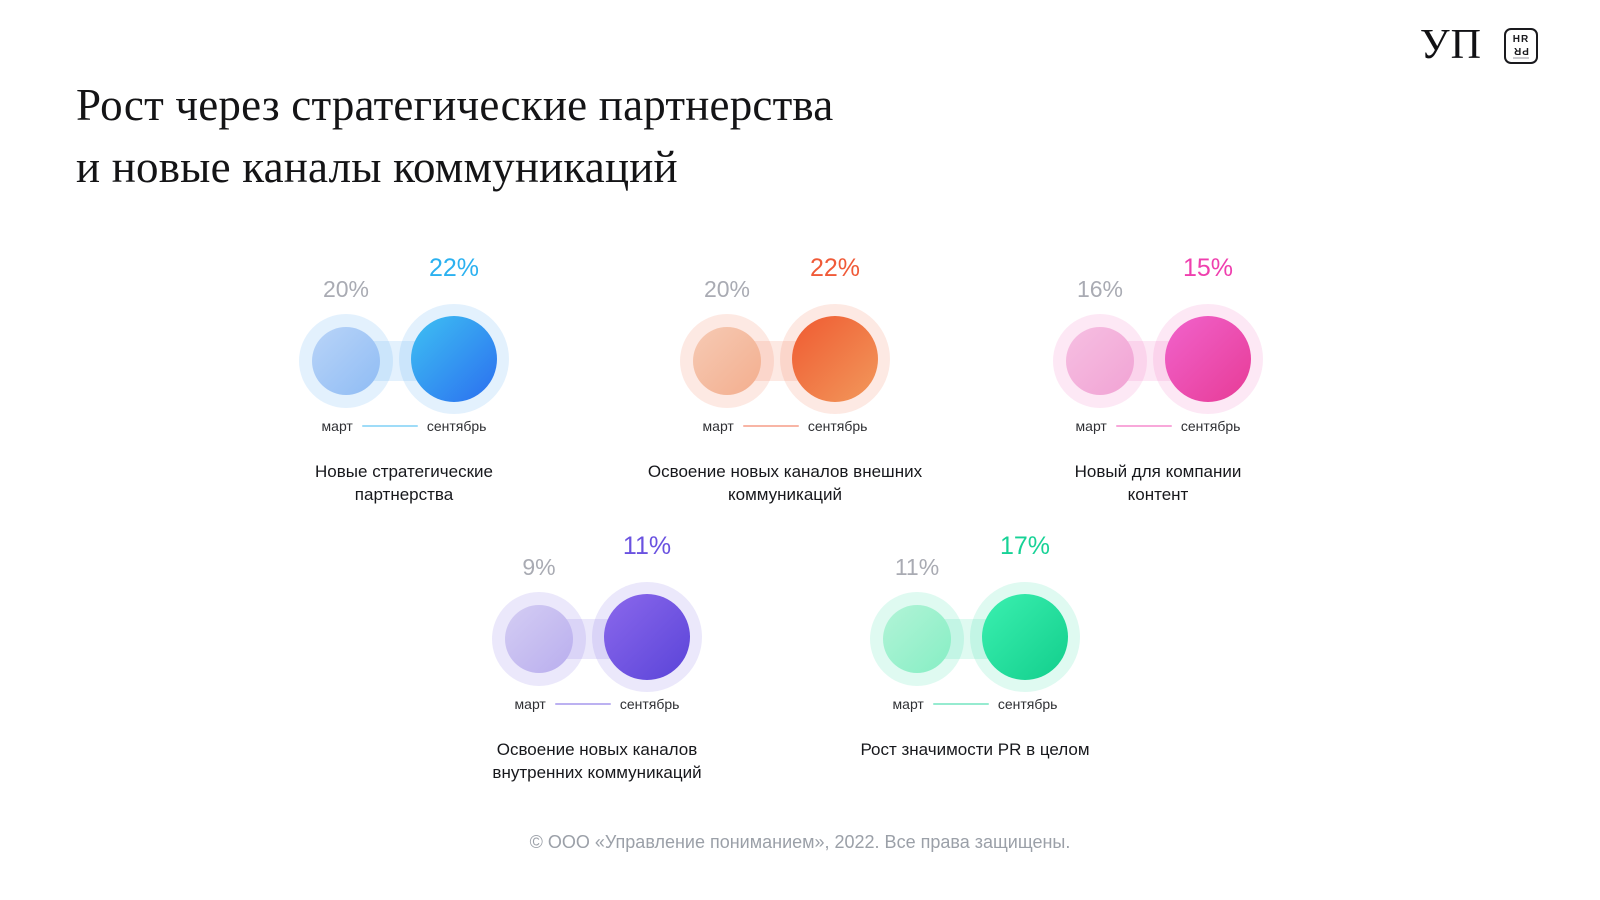 The image size is (1600, 900). Describe the element at coordinates (917, 567) in the screenshot. I see `value-march: 11%` at that location.